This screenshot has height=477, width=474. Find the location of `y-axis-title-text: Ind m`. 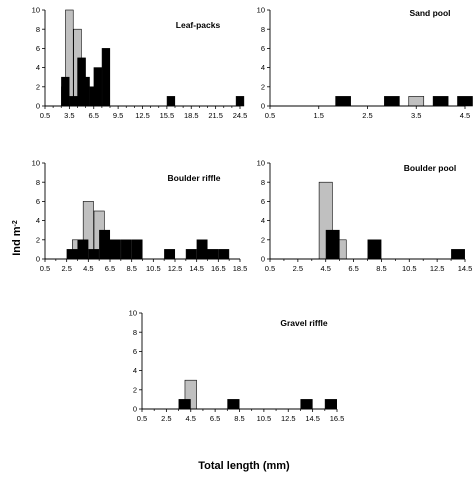

y-axis-title-text: Ind m is located at coordinates (17, 241).